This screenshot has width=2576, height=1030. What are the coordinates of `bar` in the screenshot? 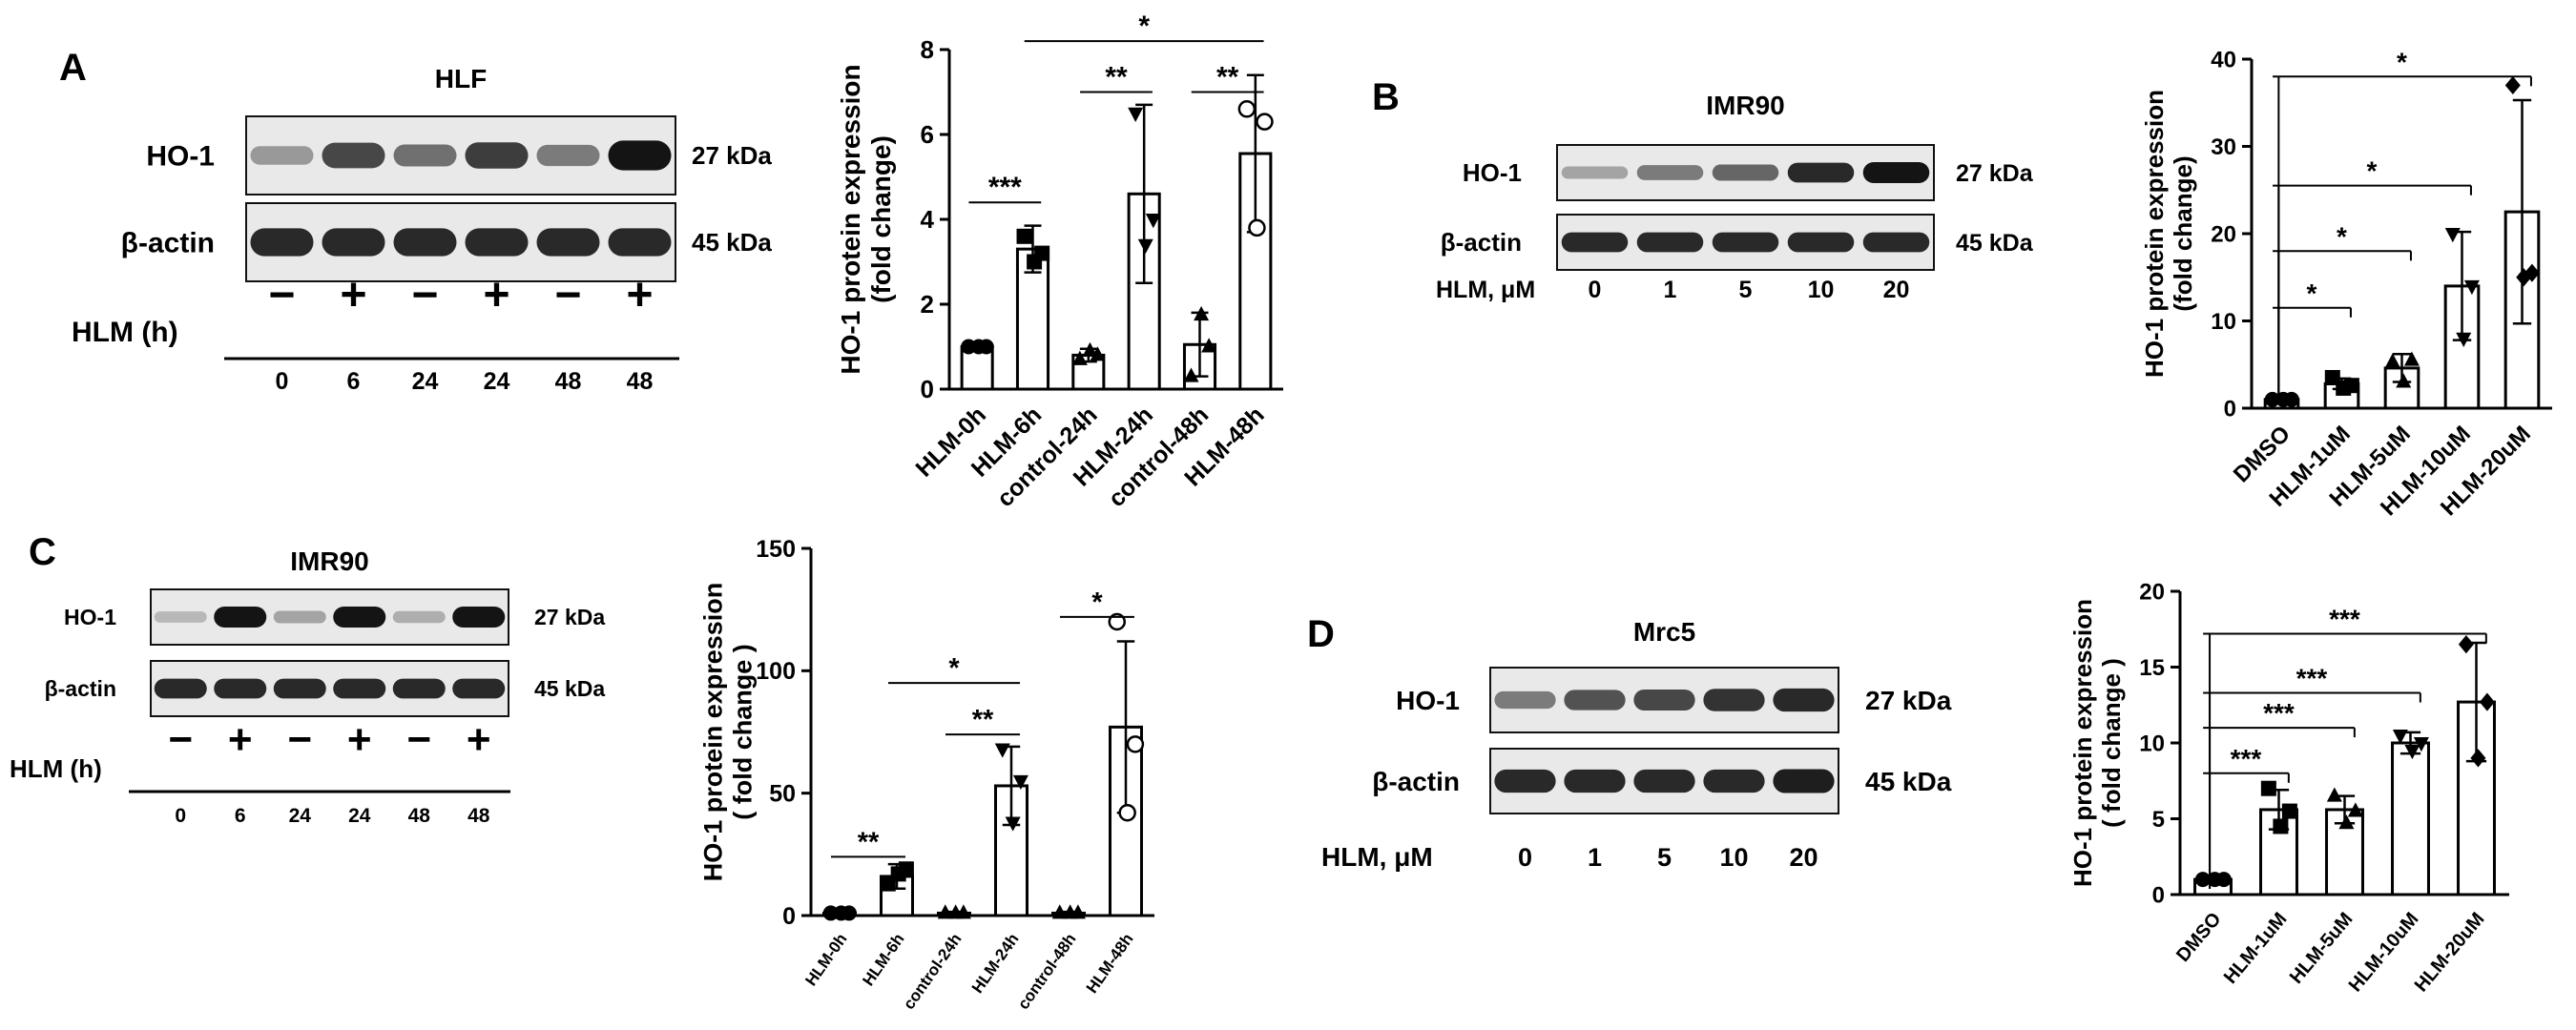 It's located at (2410, 818).